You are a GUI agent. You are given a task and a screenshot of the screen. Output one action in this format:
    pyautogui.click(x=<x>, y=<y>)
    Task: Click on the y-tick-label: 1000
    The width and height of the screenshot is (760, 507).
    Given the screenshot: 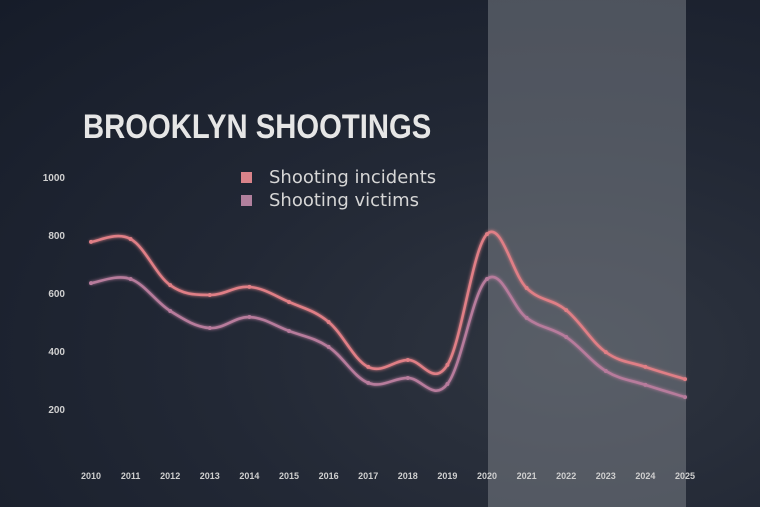 What is the action you would take?
    pyautogui.click(x=53, y=178)
    